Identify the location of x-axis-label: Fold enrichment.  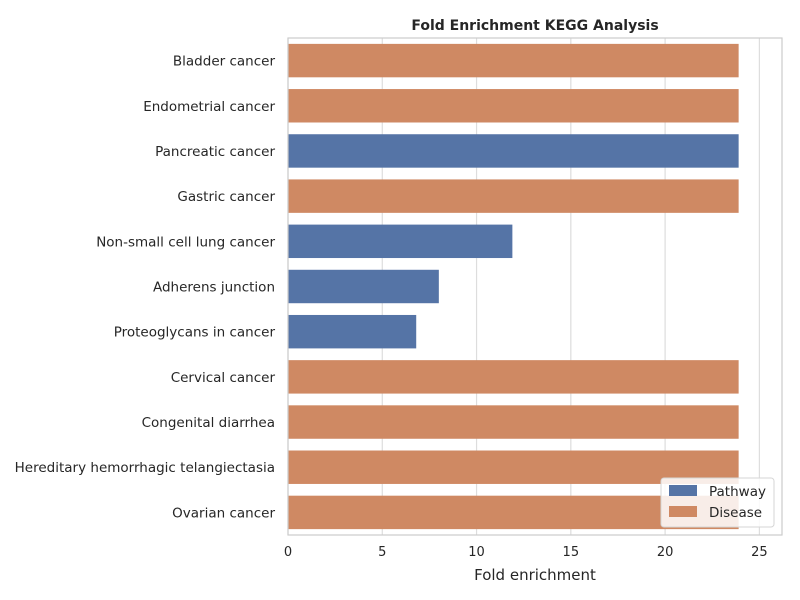
(535, 575).